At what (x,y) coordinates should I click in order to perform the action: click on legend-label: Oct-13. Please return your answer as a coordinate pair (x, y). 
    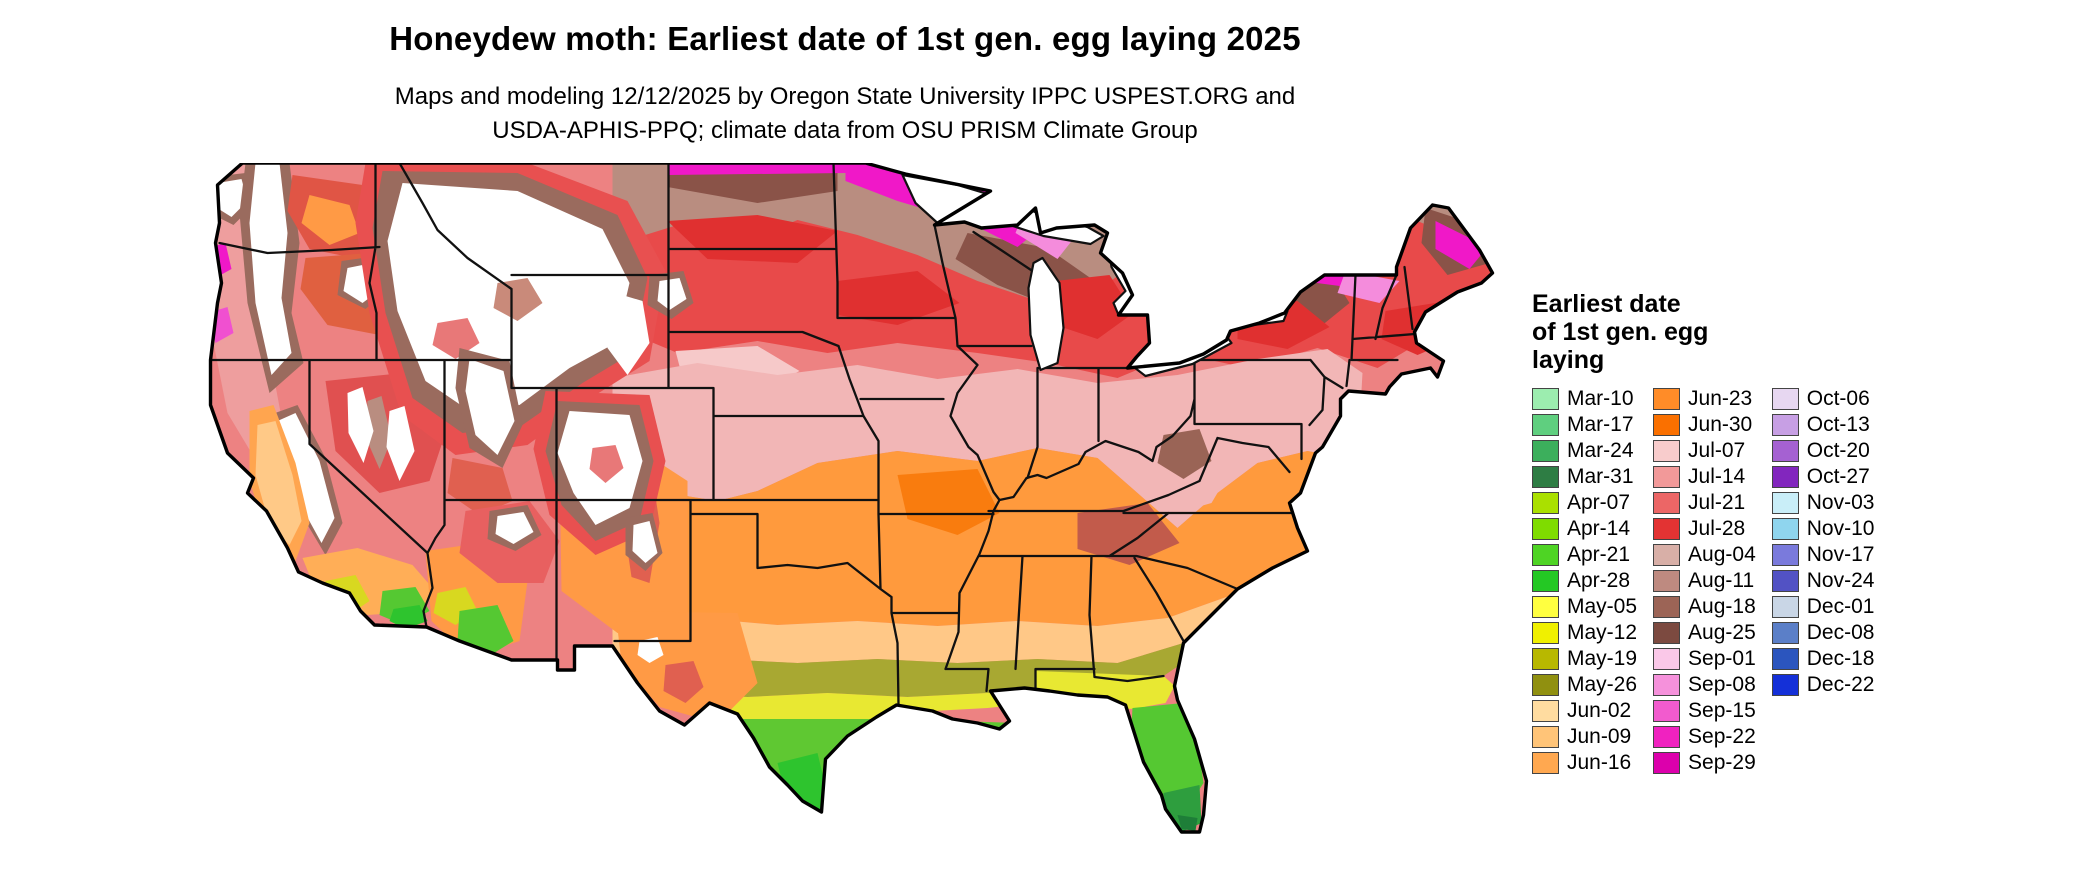
    Looking at the image, I should click on (1838, 424).